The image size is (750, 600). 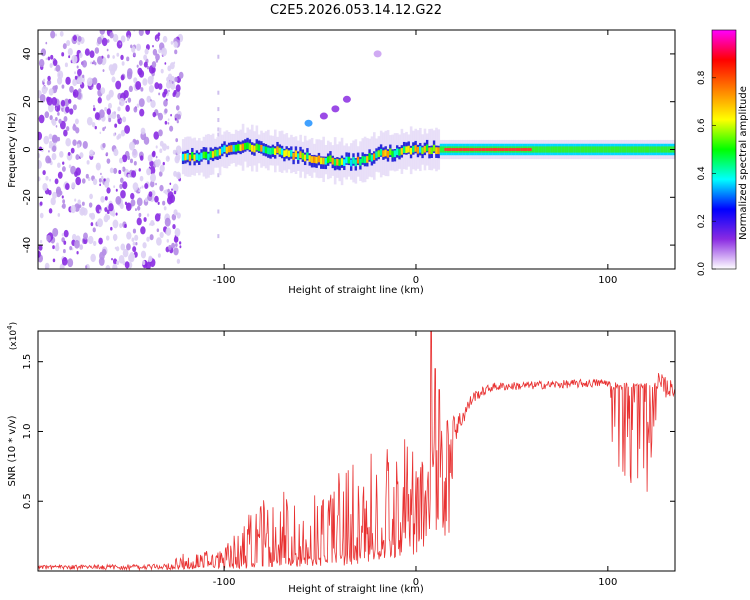 What do you see at coordinates (27, 501) in the screenshot?
I see `snr-y-tick-label: 0.5` at bounding box center [27, 501].